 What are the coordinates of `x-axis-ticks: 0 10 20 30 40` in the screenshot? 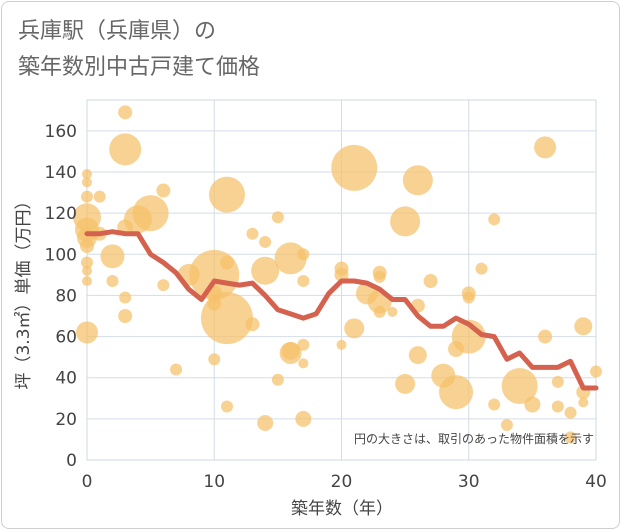 It's located at (344, 482).